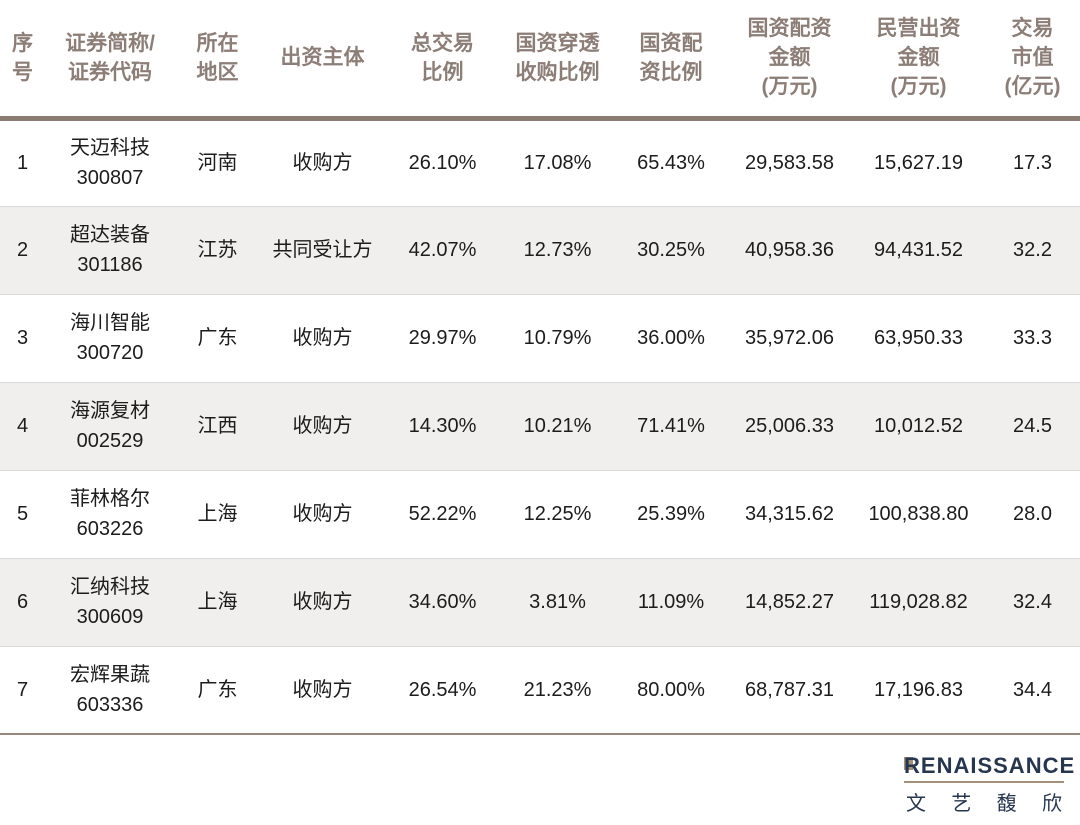 The width and height of the screenshot is (1080, 825). What do you see at coordinates (1032, 689) in the screenshot?
I see `table-cell: 34.4` at bounding box center [1032, 689].